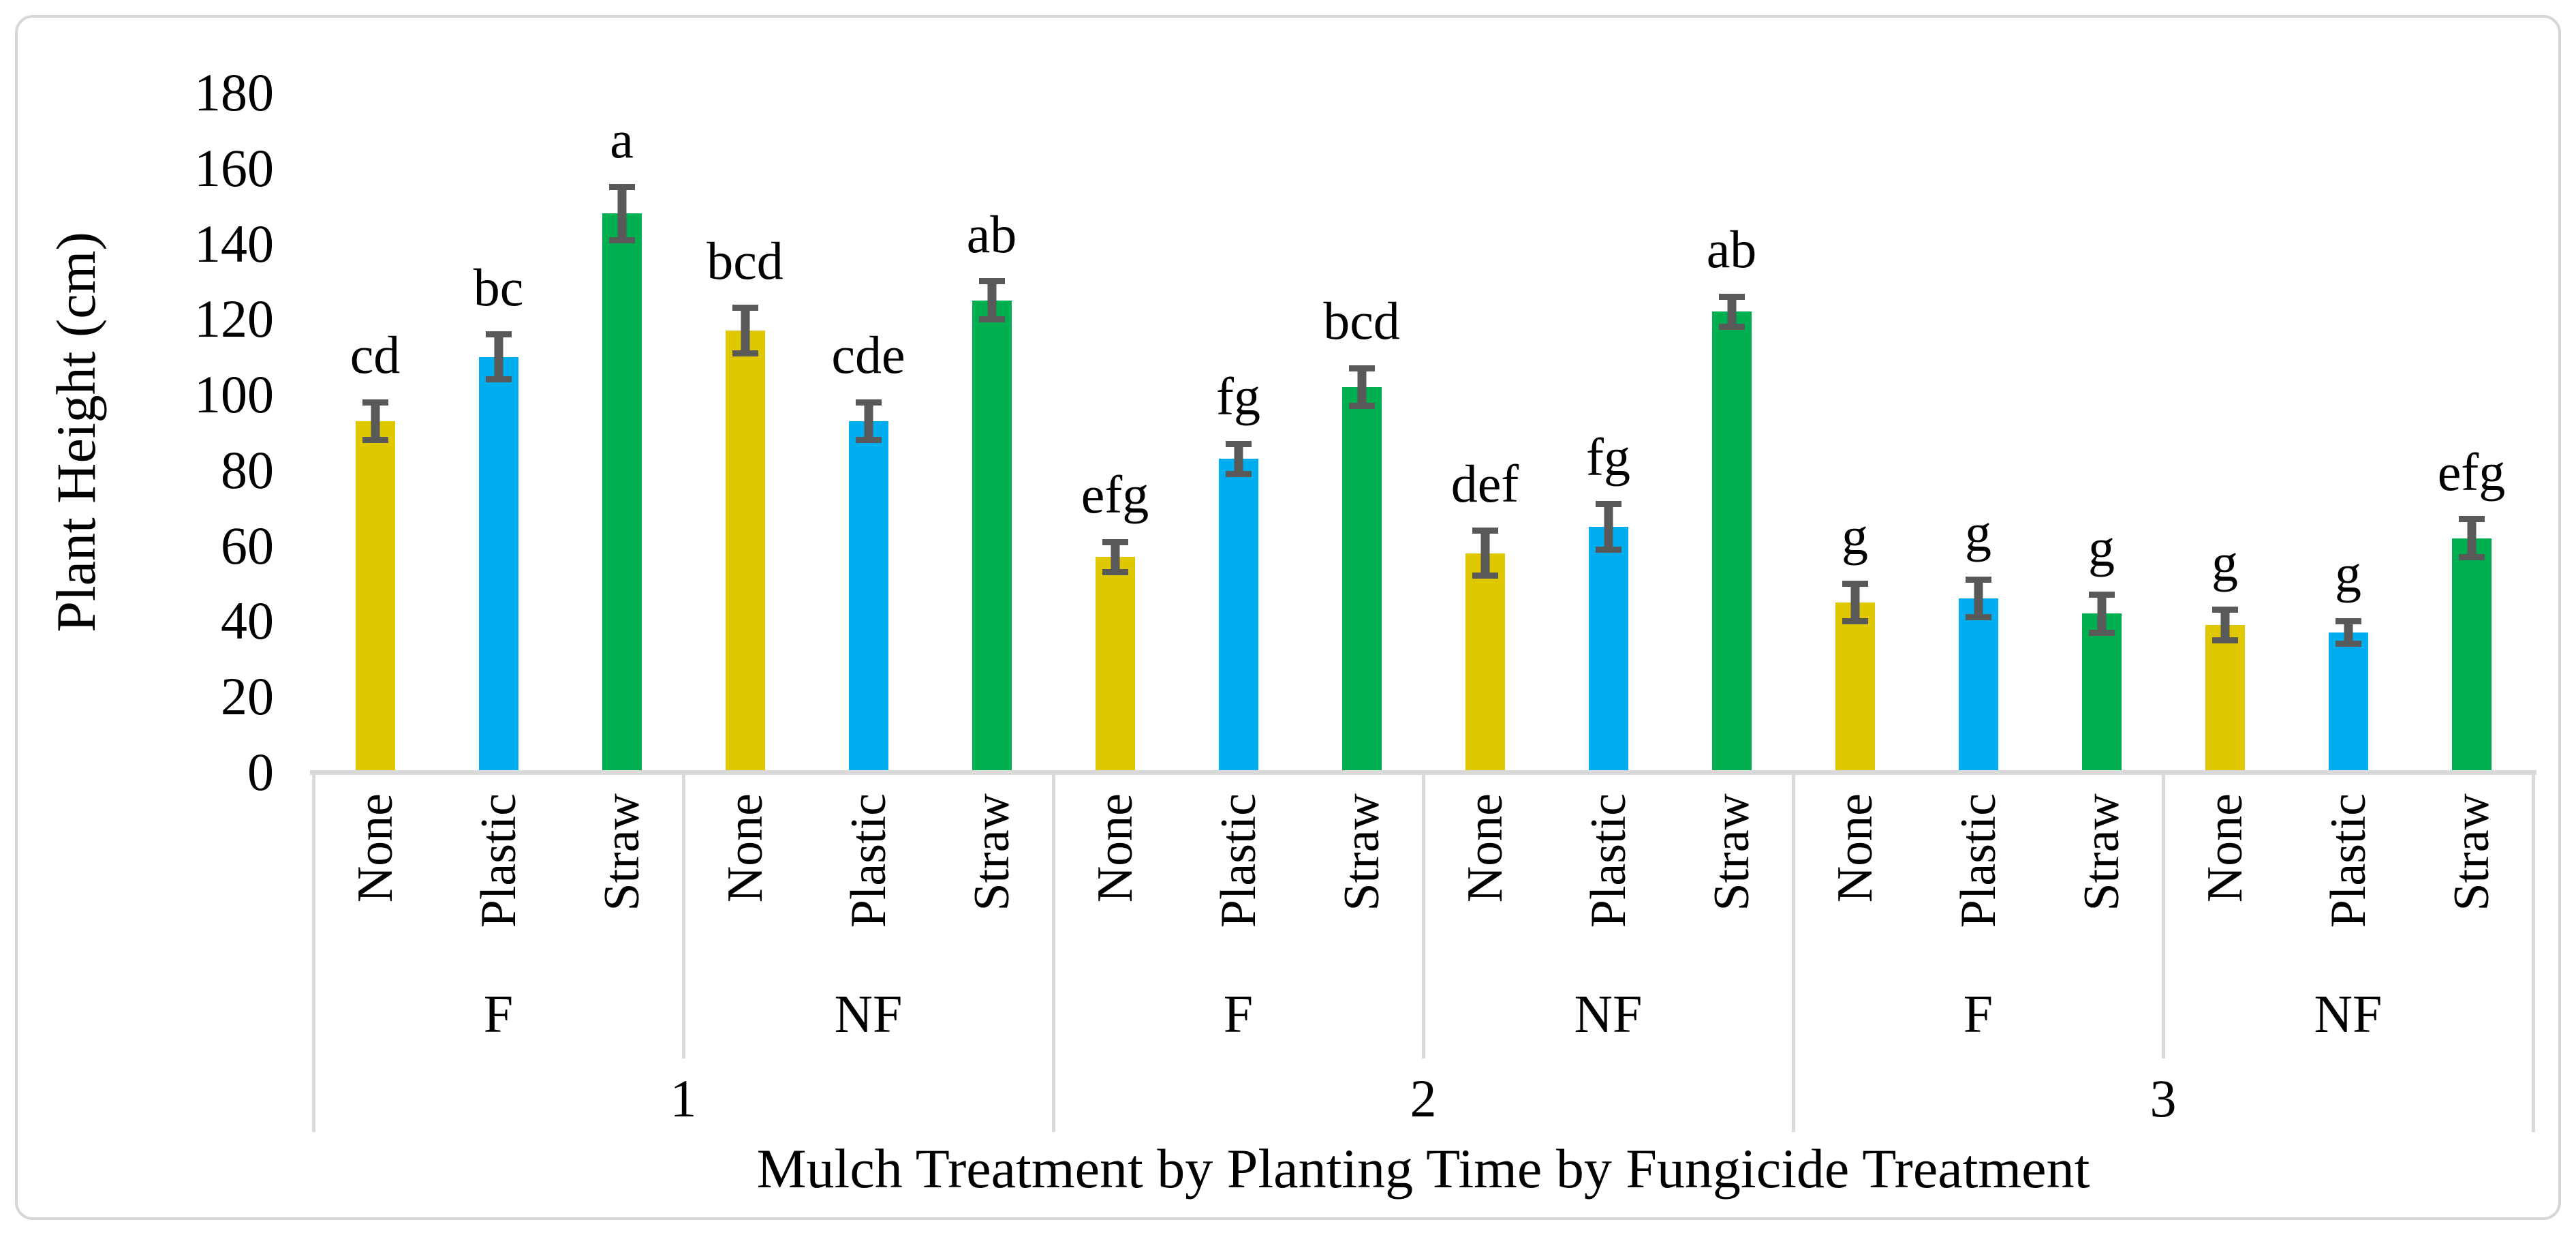 This screenshot has height=1235, width=2576. Describe the element at coordinates (234, 168) in the screenshot. I see `y-tick-label: 160` at that location.